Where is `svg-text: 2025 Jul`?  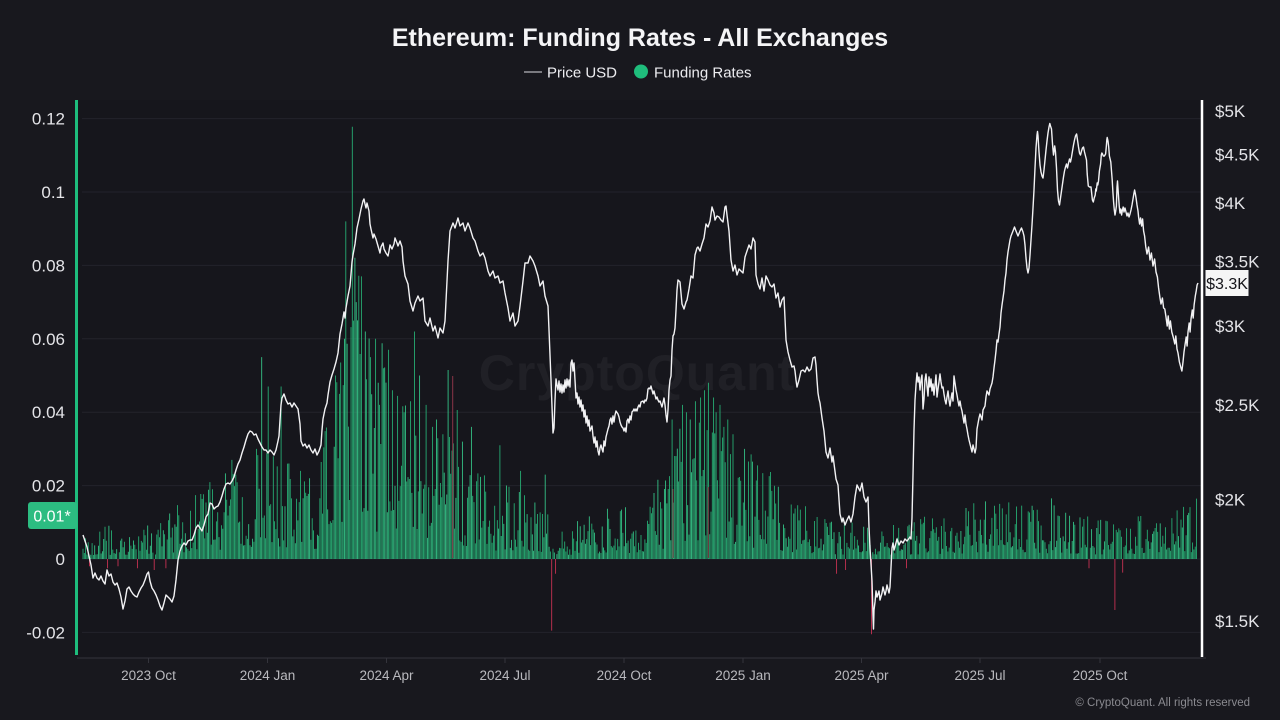 svg-text: 2025 Jul is located at coordinates (979, 675).